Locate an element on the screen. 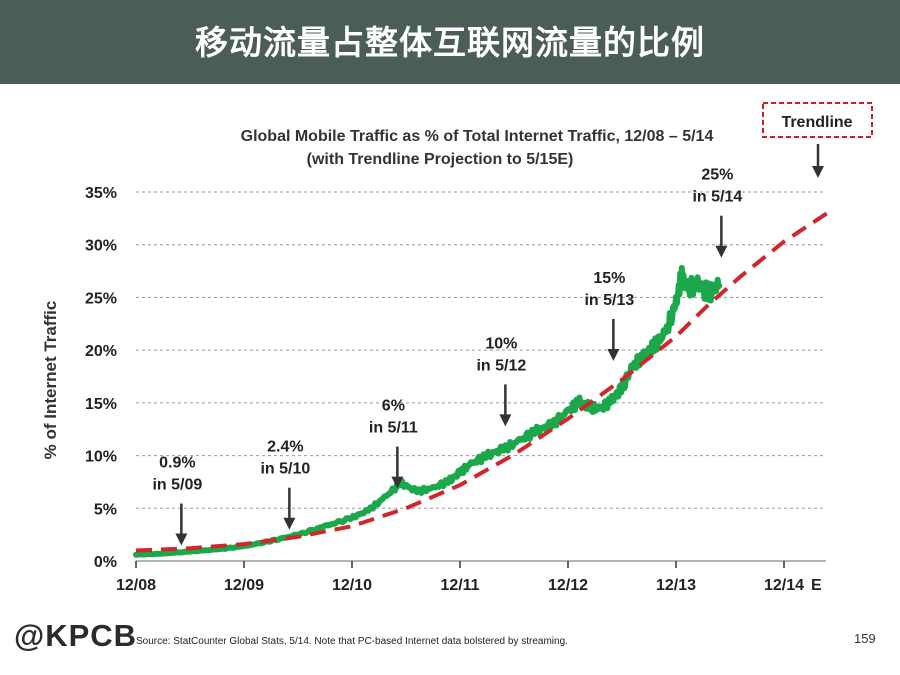  annotation-date: in 5/13 is located at coordinates (609, 300).